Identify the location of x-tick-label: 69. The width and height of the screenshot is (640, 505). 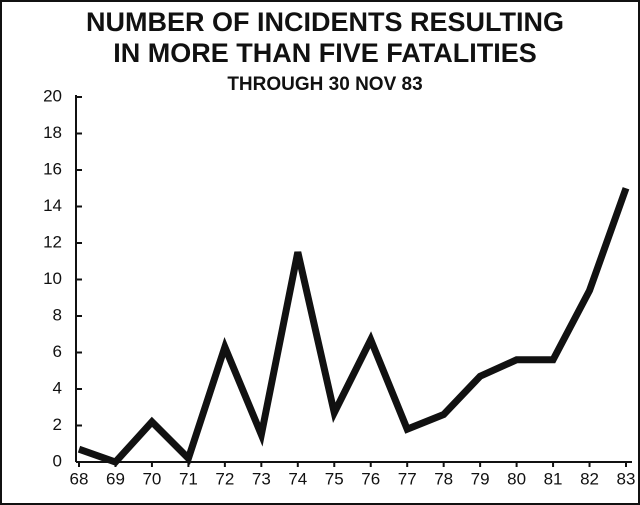
(115, 478).